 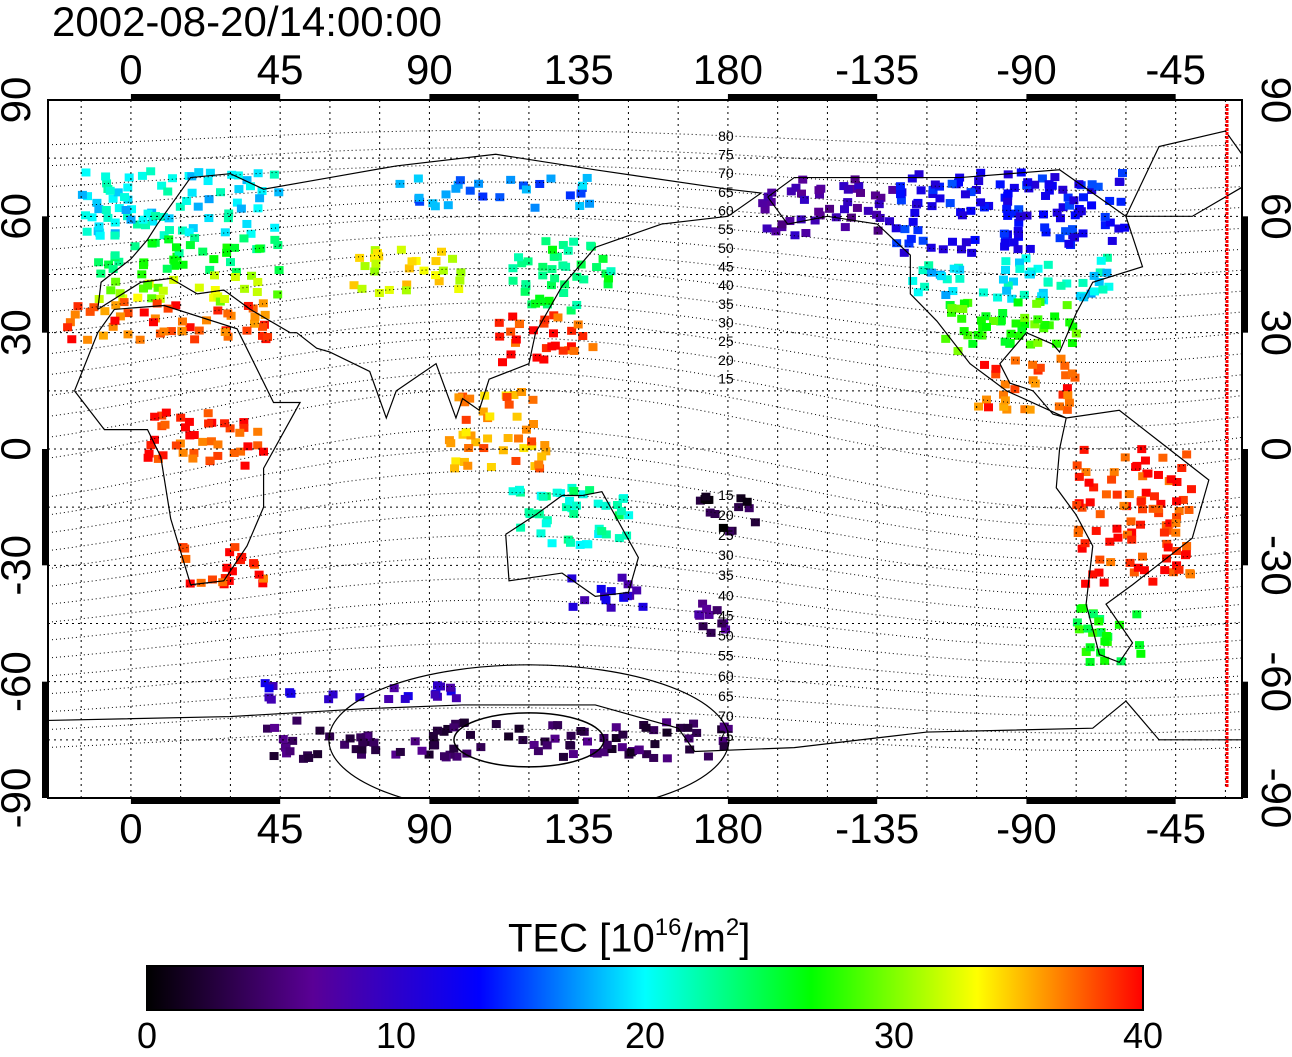 I want to click on magnetic-pole-contour, so click(x=529, y=740).